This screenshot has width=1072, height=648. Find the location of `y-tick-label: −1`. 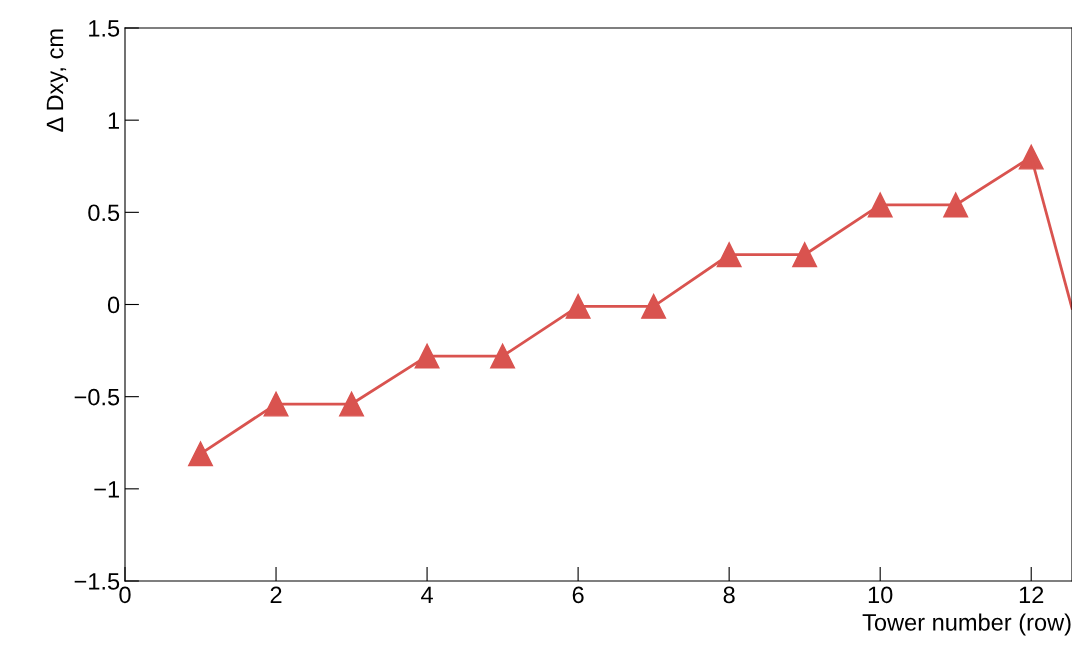

y-tick-label: −1 is located at coordinates (106, 489).